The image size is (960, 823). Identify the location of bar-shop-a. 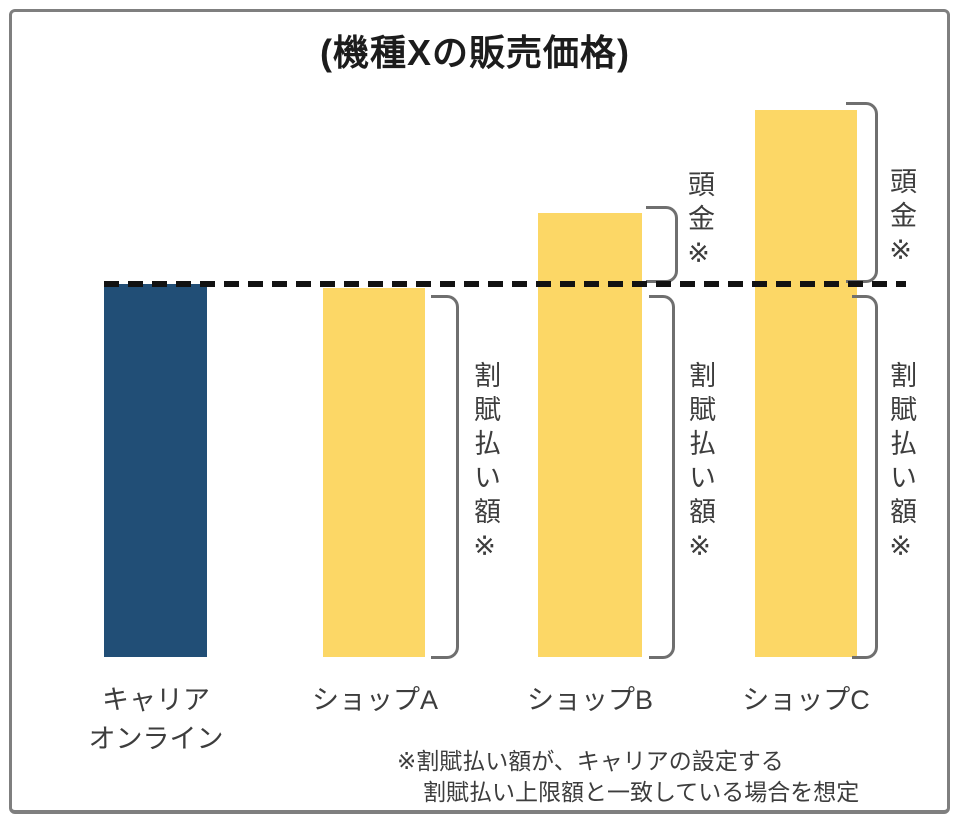
(374, 472).